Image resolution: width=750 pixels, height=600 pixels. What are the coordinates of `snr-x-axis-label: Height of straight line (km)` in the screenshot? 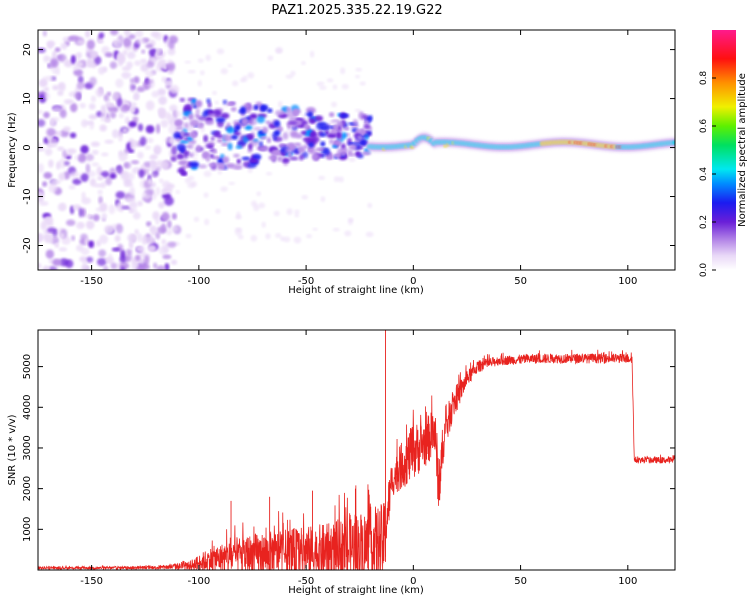 It's located at (356, 590).